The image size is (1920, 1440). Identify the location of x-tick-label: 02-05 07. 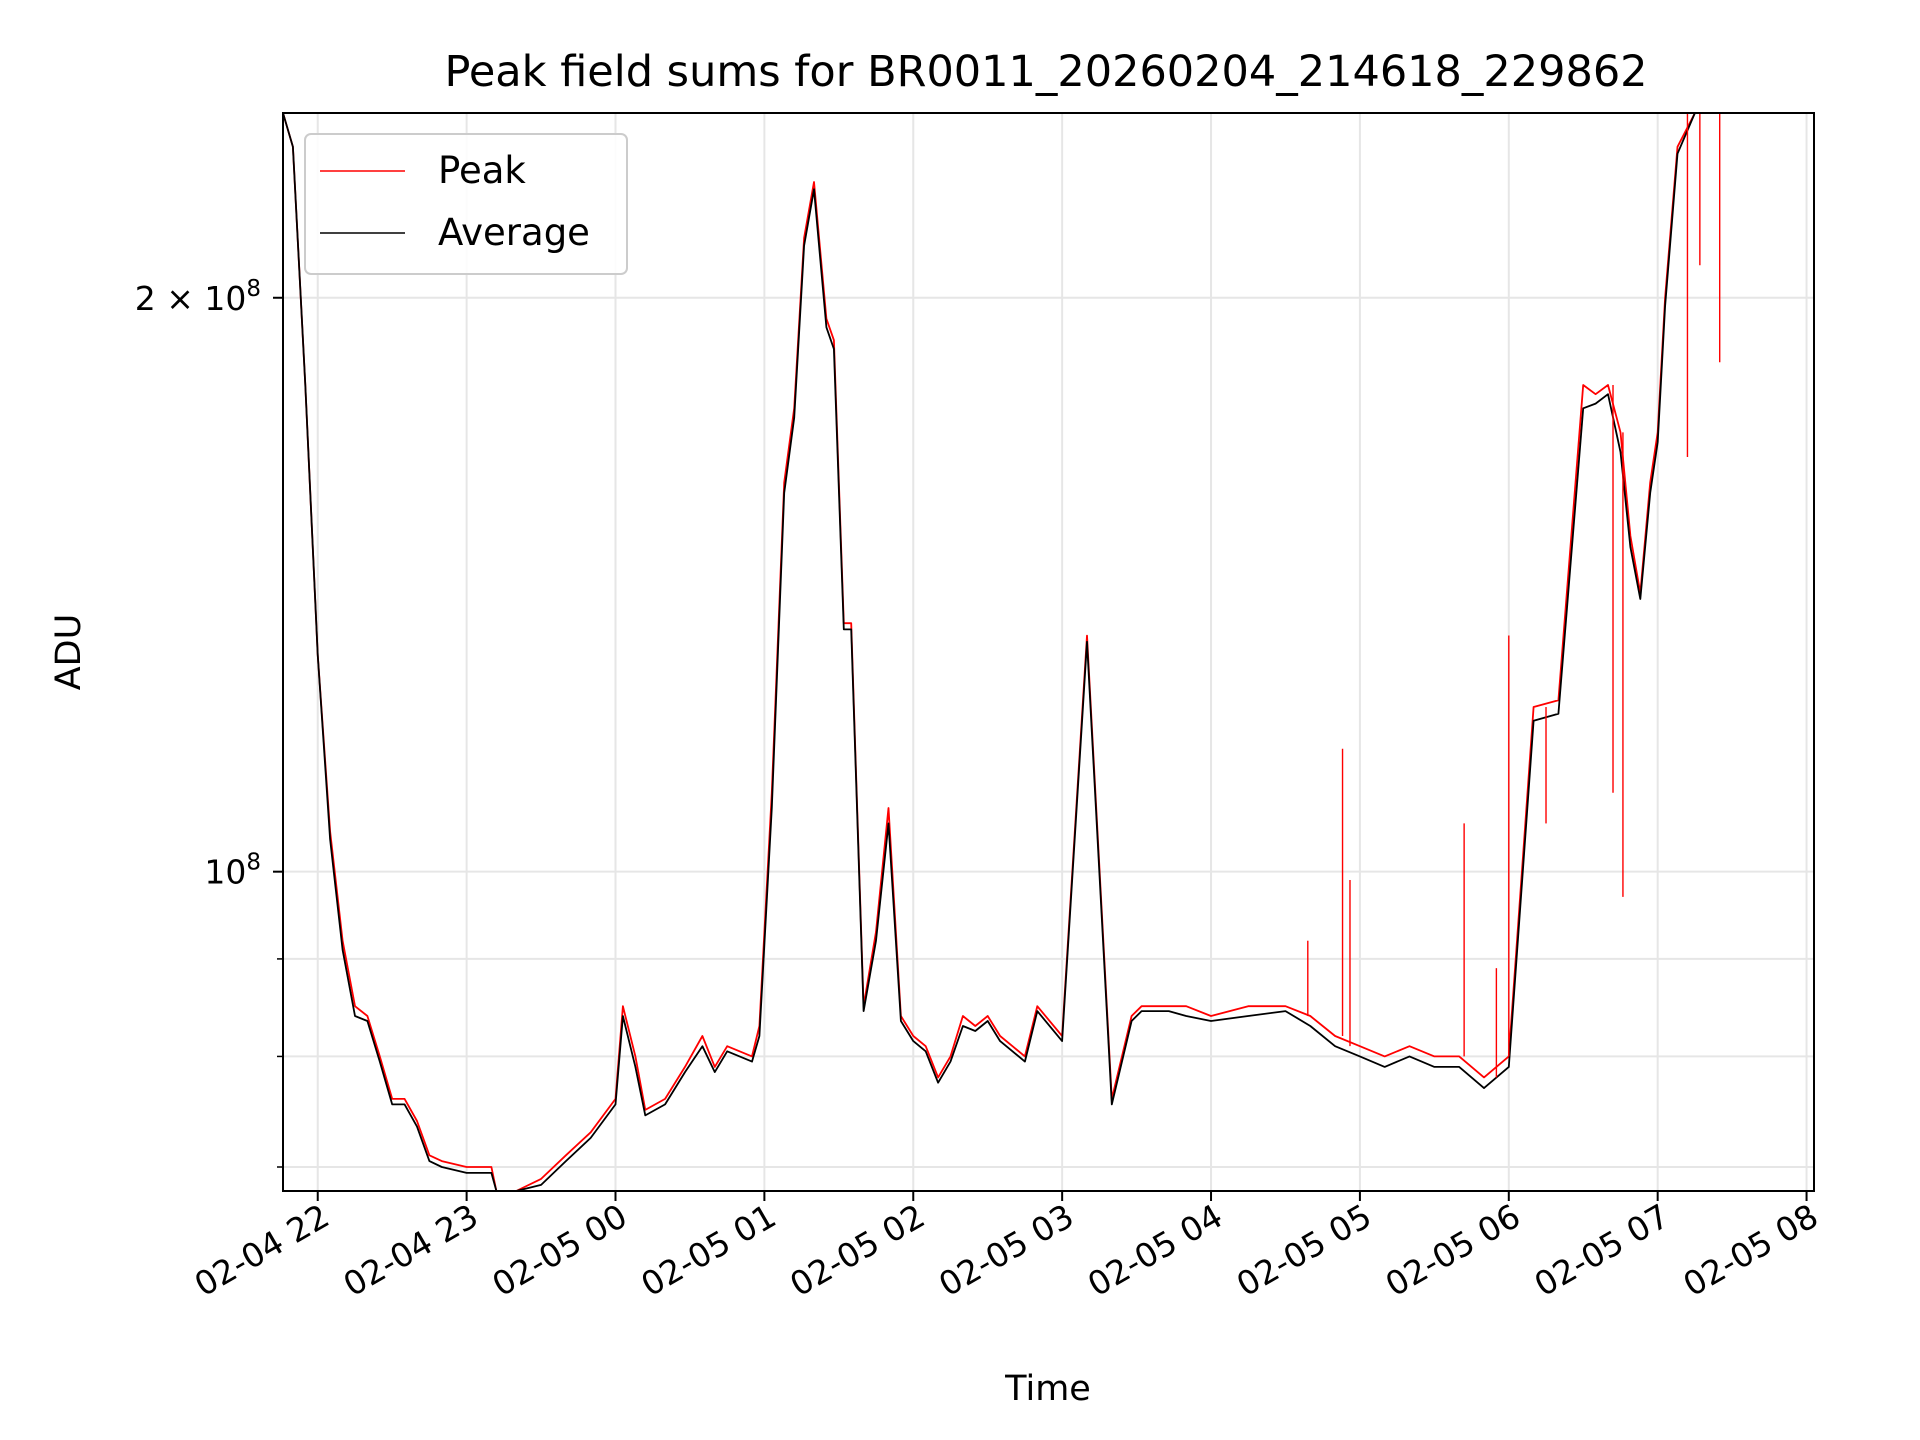
(1602, 1250).